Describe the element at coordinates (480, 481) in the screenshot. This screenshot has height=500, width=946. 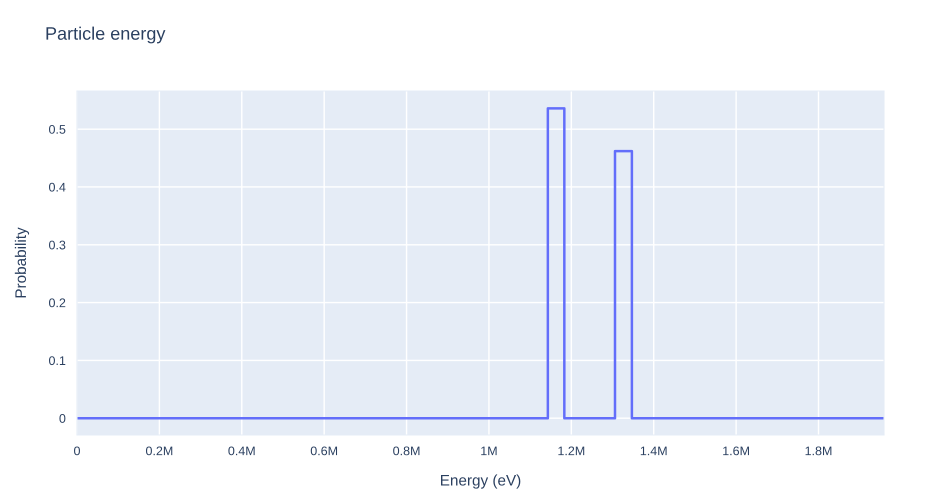
I see `x-axis-title: Energy (eV)` at that location.